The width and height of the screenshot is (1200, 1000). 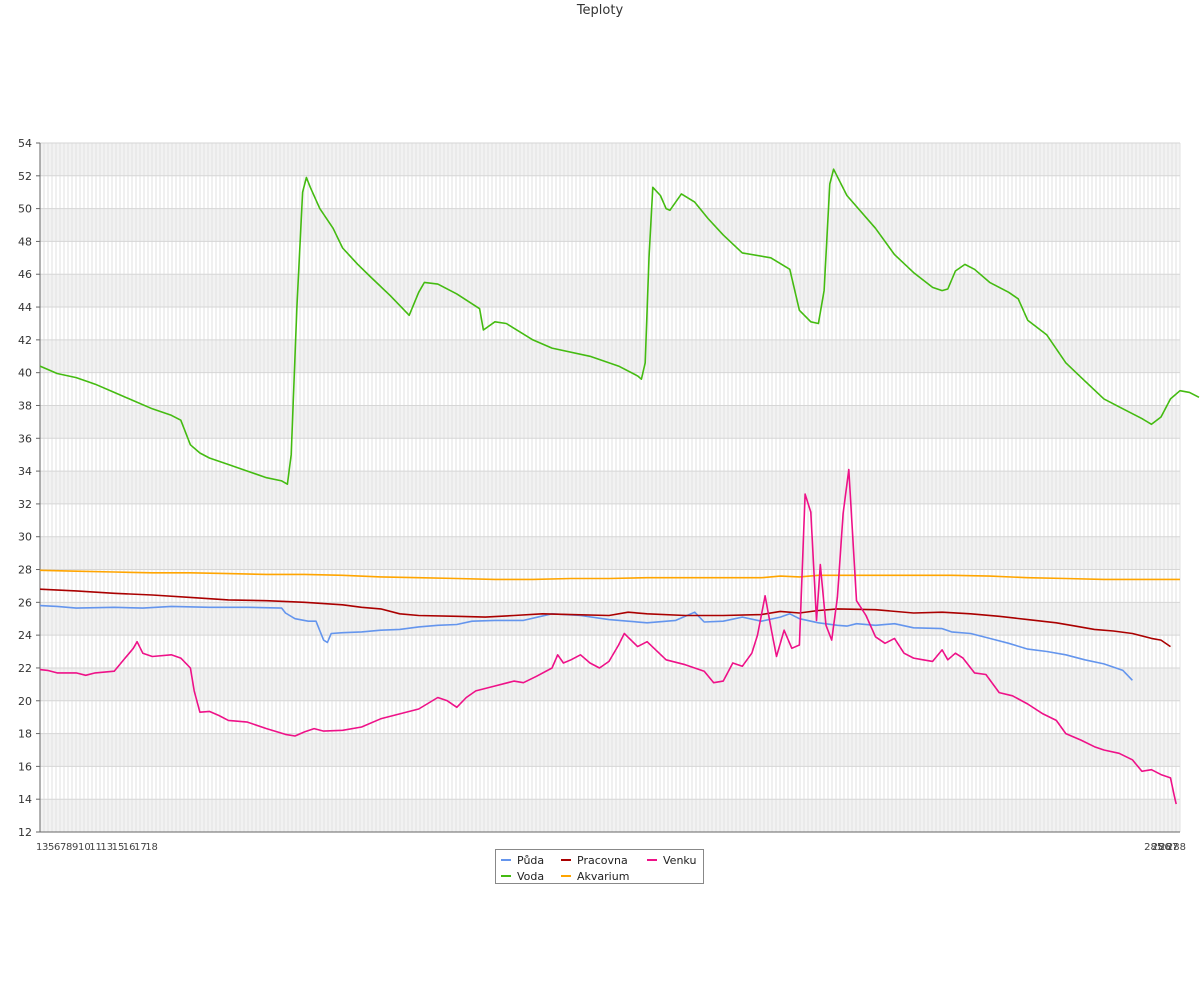 I want to click on legend: Půda Pracovna Venku Voda Akvarium, so click(x=599, y=866).